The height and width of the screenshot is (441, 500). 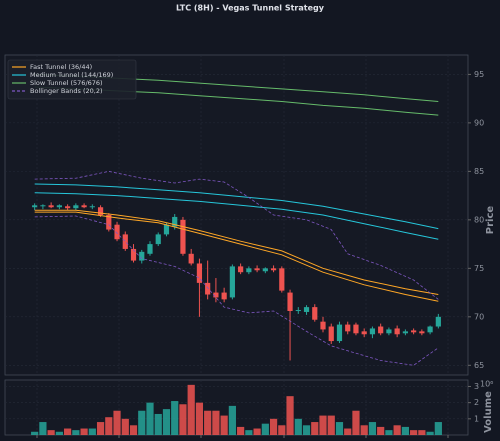 I want to click on volume-scale-label: 10⁶, so click(x=486, y=384).